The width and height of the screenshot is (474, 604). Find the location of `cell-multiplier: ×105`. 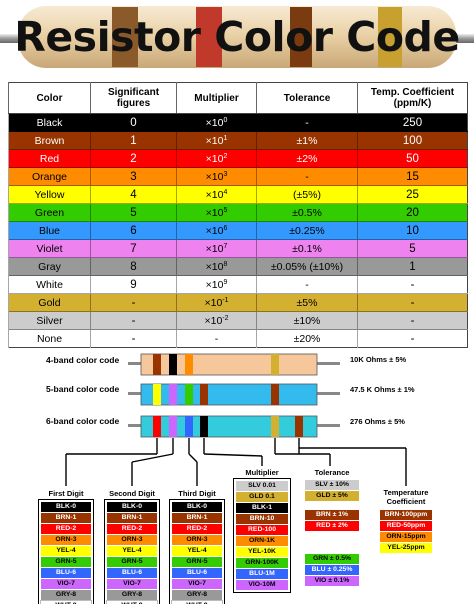

cell-multiplier: ×105 is located at coordinates (216, 212).